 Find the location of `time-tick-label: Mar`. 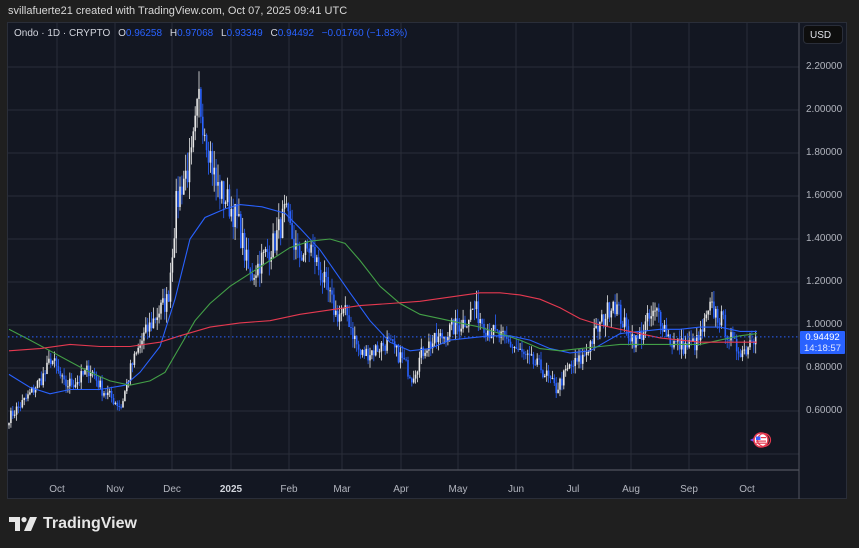

time-tick-label: Mar is located at coordinates (342, 489).